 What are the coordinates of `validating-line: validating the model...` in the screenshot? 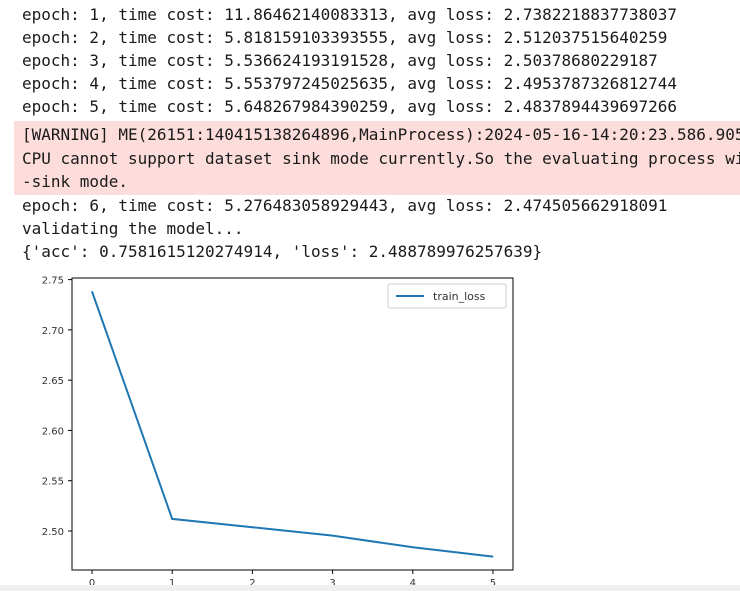 It's located at (133, 228).